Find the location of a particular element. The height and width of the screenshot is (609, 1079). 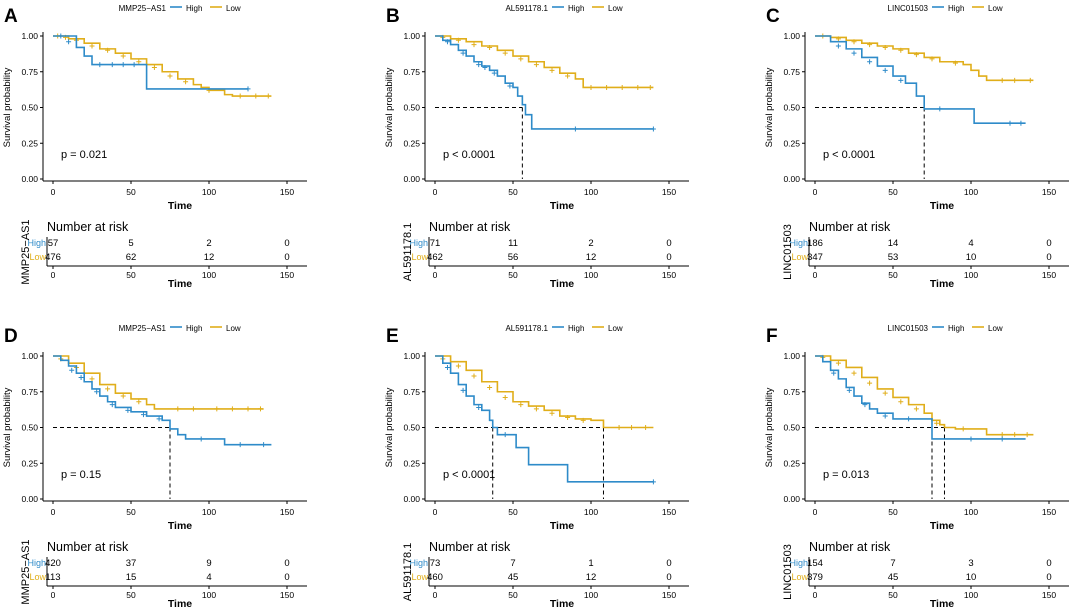

risk-count-high: 14 is located at coordinates (893, 243).